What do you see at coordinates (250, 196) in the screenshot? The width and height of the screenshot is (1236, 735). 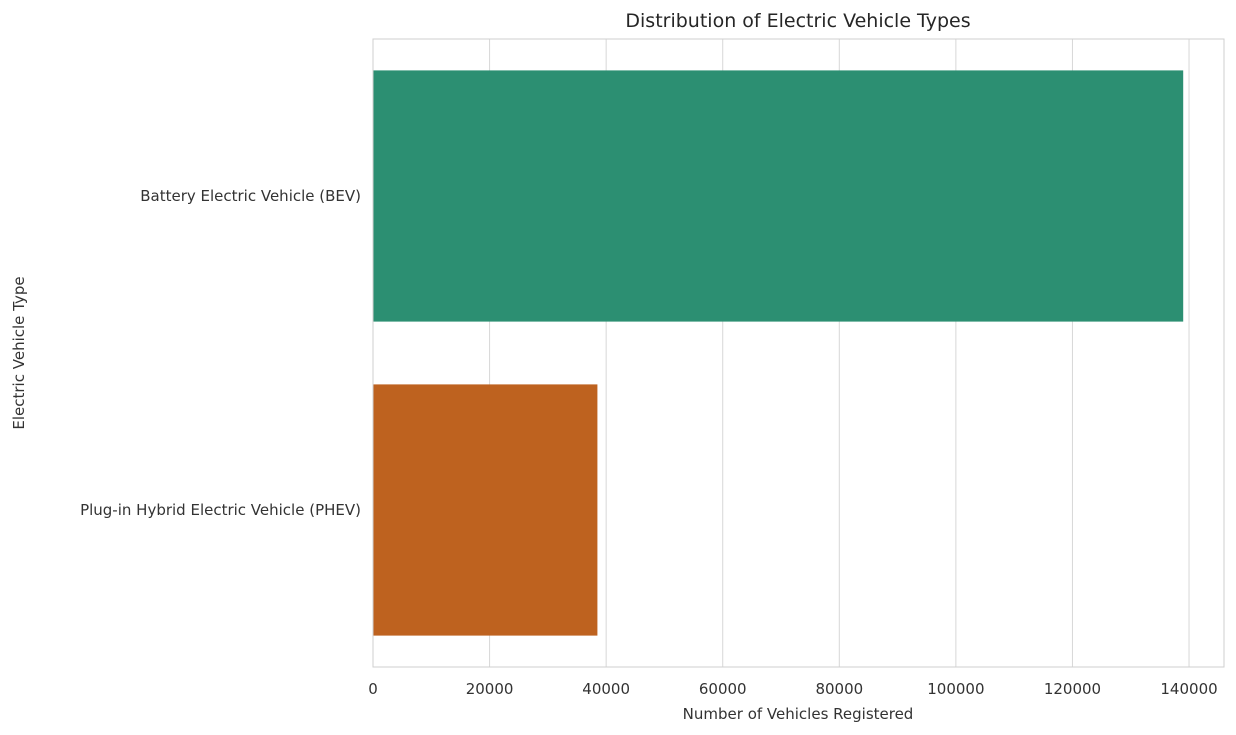 I see `y-tick-label: Battery Electric Vehicle (BEV)` at bounding box center [250, 196].